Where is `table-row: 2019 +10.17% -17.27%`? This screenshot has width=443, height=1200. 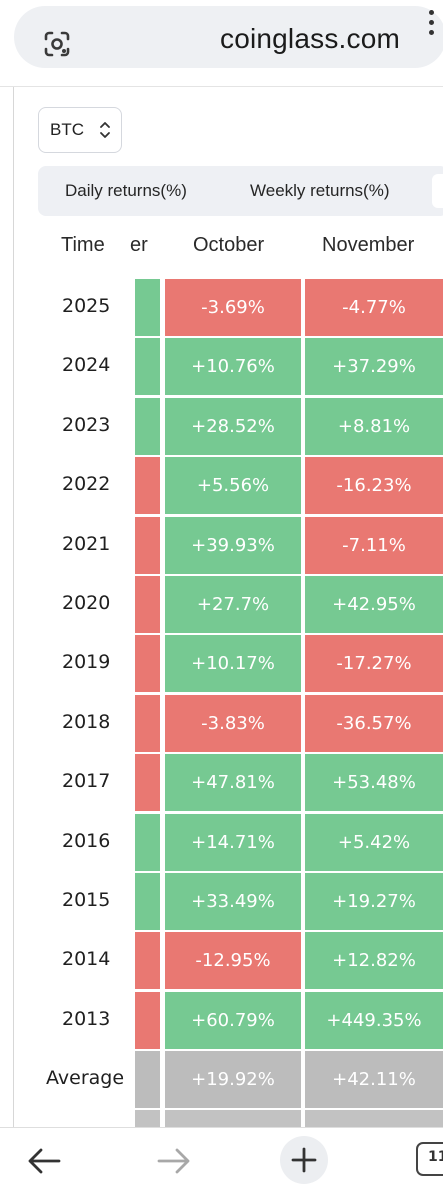 table-row: 2019 +10.17% -17.27% is located at coordinates (221, 663).